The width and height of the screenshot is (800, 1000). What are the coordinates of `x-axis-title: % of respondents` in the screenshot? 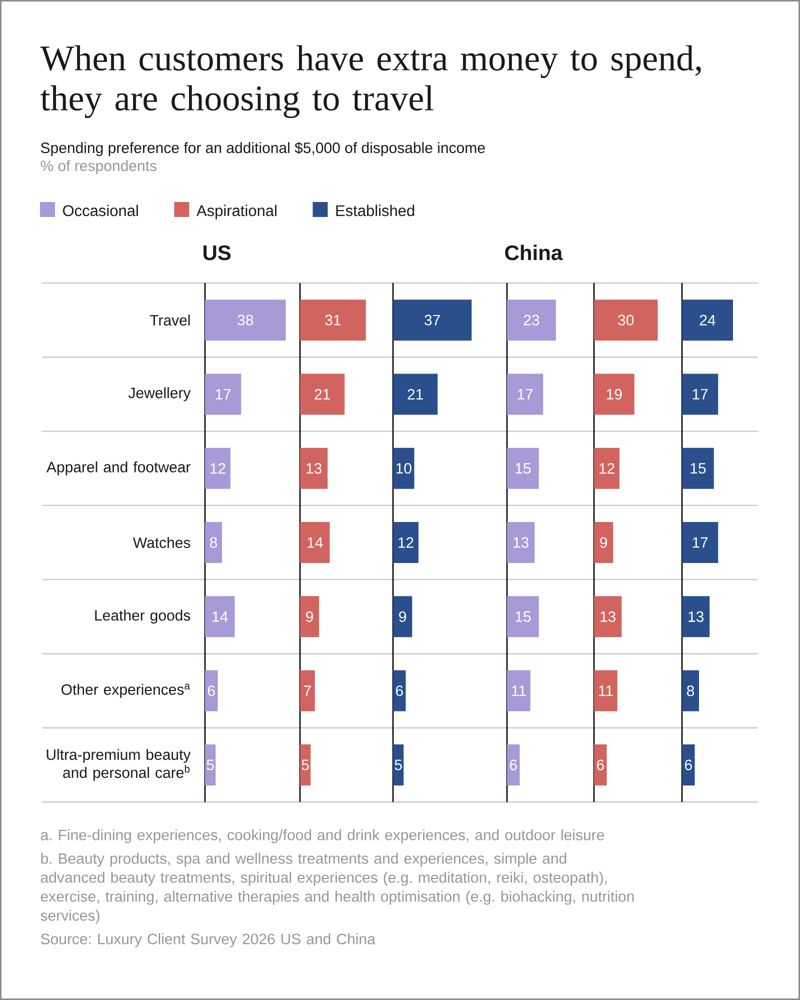 It's located at (98, 167).